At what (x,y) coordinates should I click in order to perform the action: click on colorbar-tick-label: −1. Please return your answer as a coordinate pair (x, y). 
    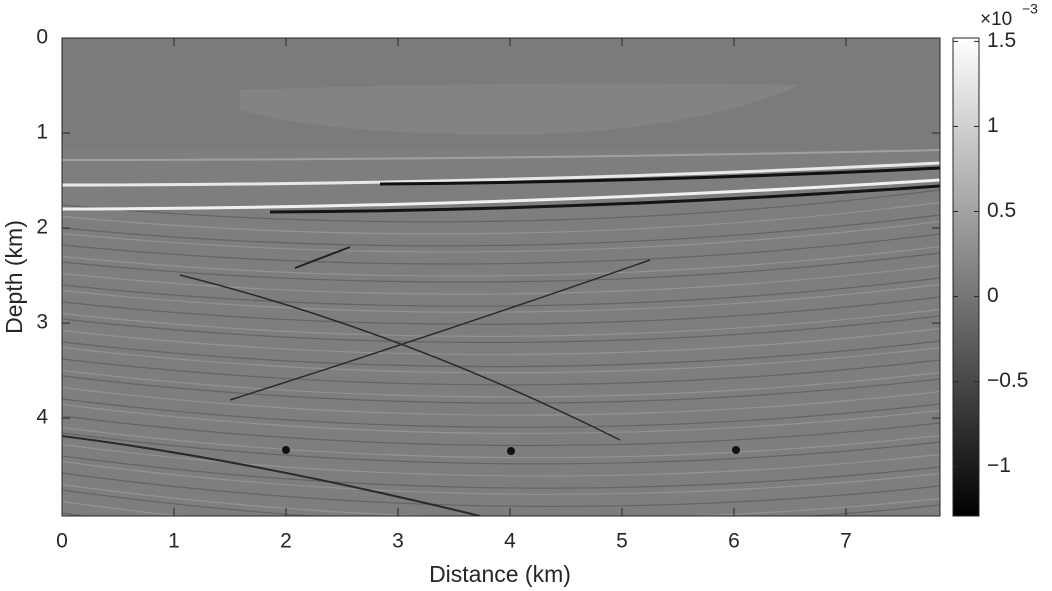
    Looking at the image, I should click on (999, 465).